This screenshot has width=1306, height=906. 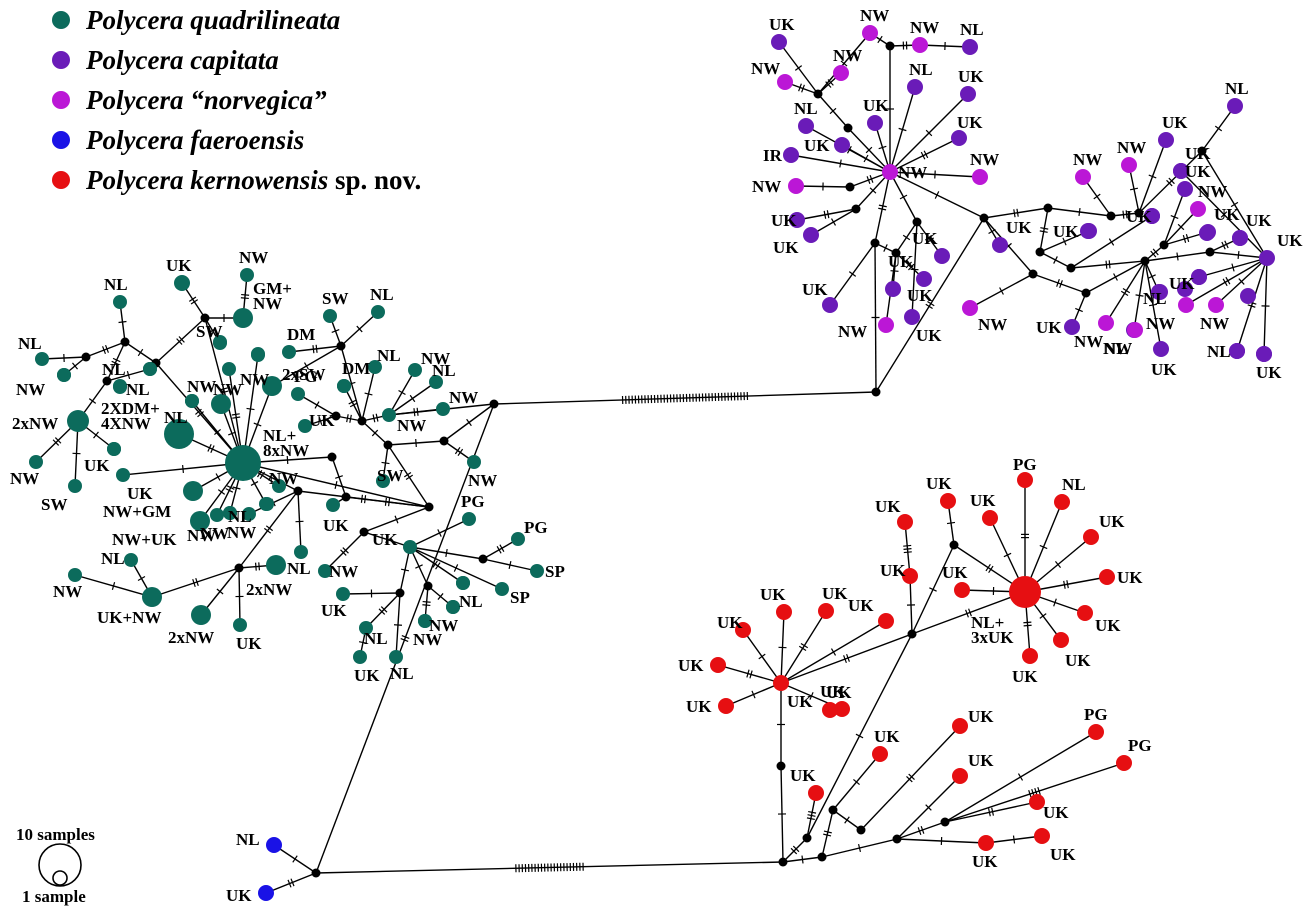 What do you see at coordinates (335, 298) in the screenshot?
I see `haplotype-label: SW` at bounding box center [335, 298].